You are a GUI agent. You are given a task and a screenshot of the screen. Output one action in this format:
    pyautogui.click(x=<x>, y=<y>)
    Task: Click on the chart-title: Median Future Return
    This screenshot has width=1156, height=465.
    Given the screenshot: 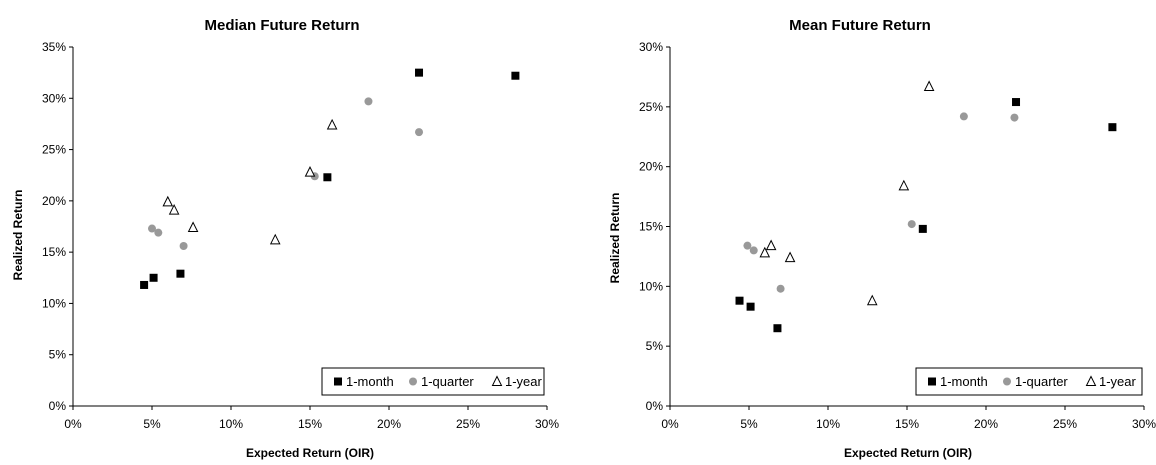 What is the action you would take?
    pyautogui.click(x=281, y=25)
    